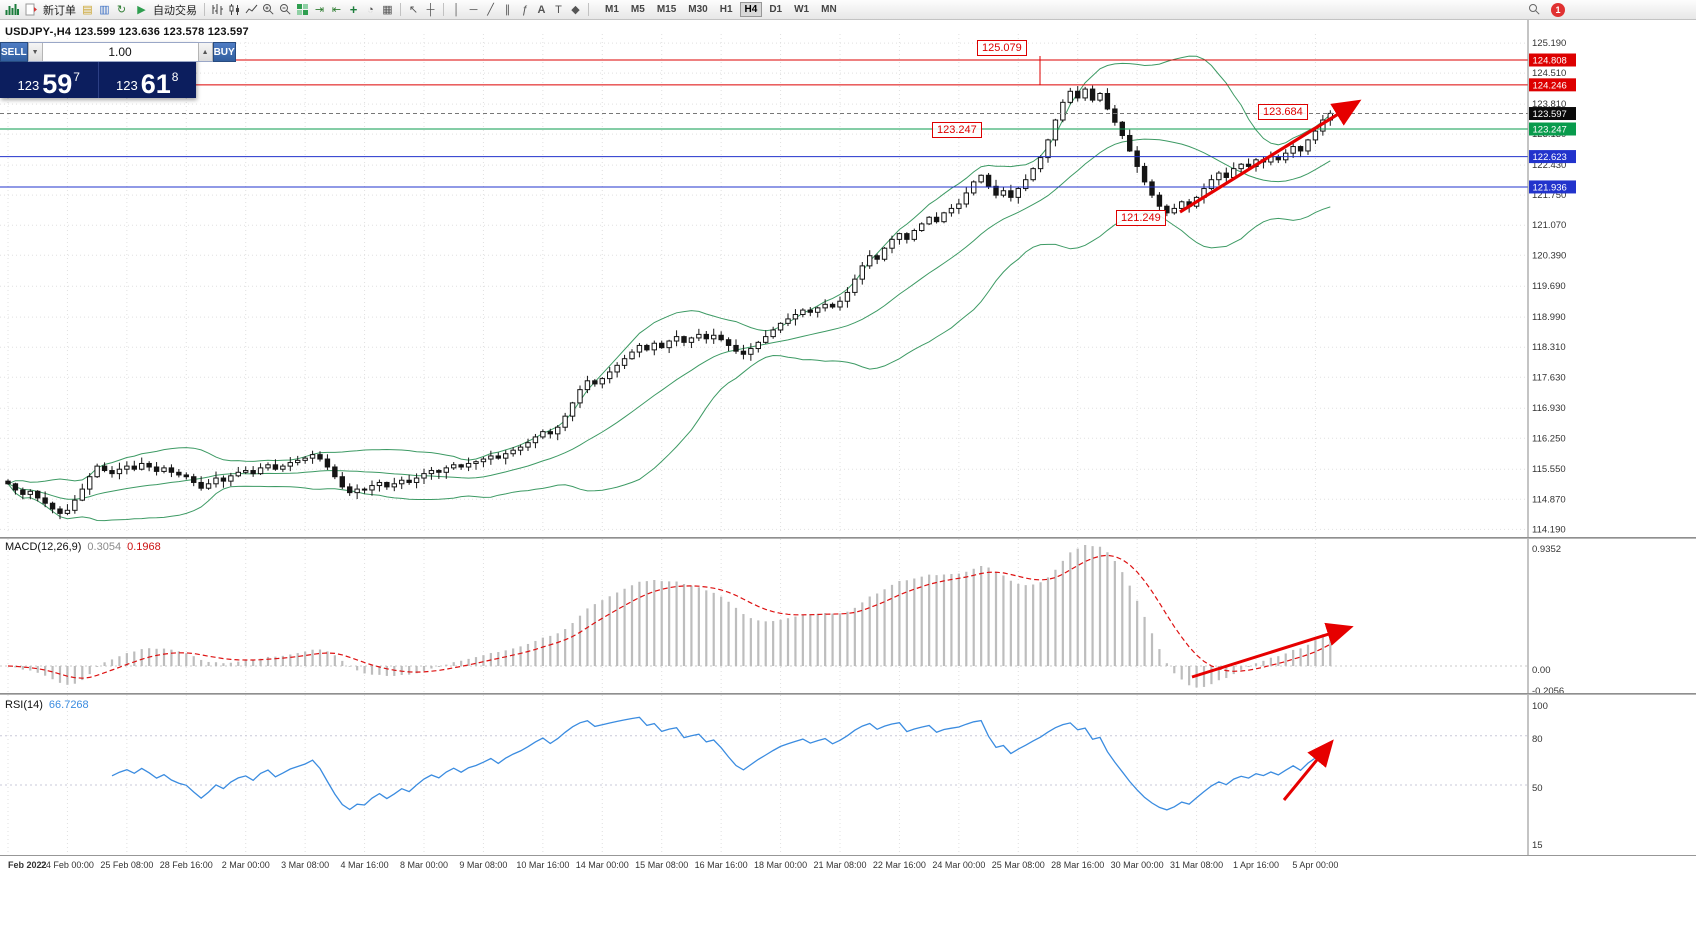 This screenshot has height=941, width=1696. I want to click on auto-scroll-icon: ⇥, so click(319, 10).